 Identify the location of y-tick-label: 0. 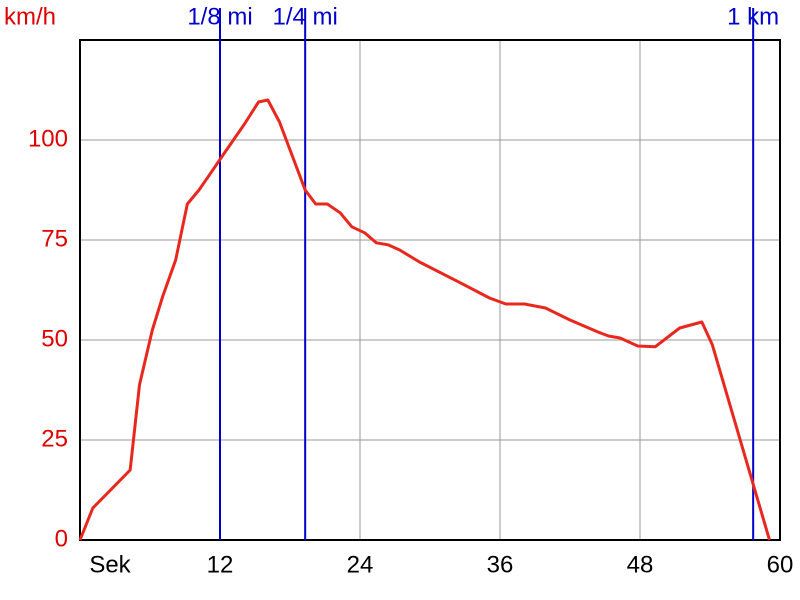
(61, 538).